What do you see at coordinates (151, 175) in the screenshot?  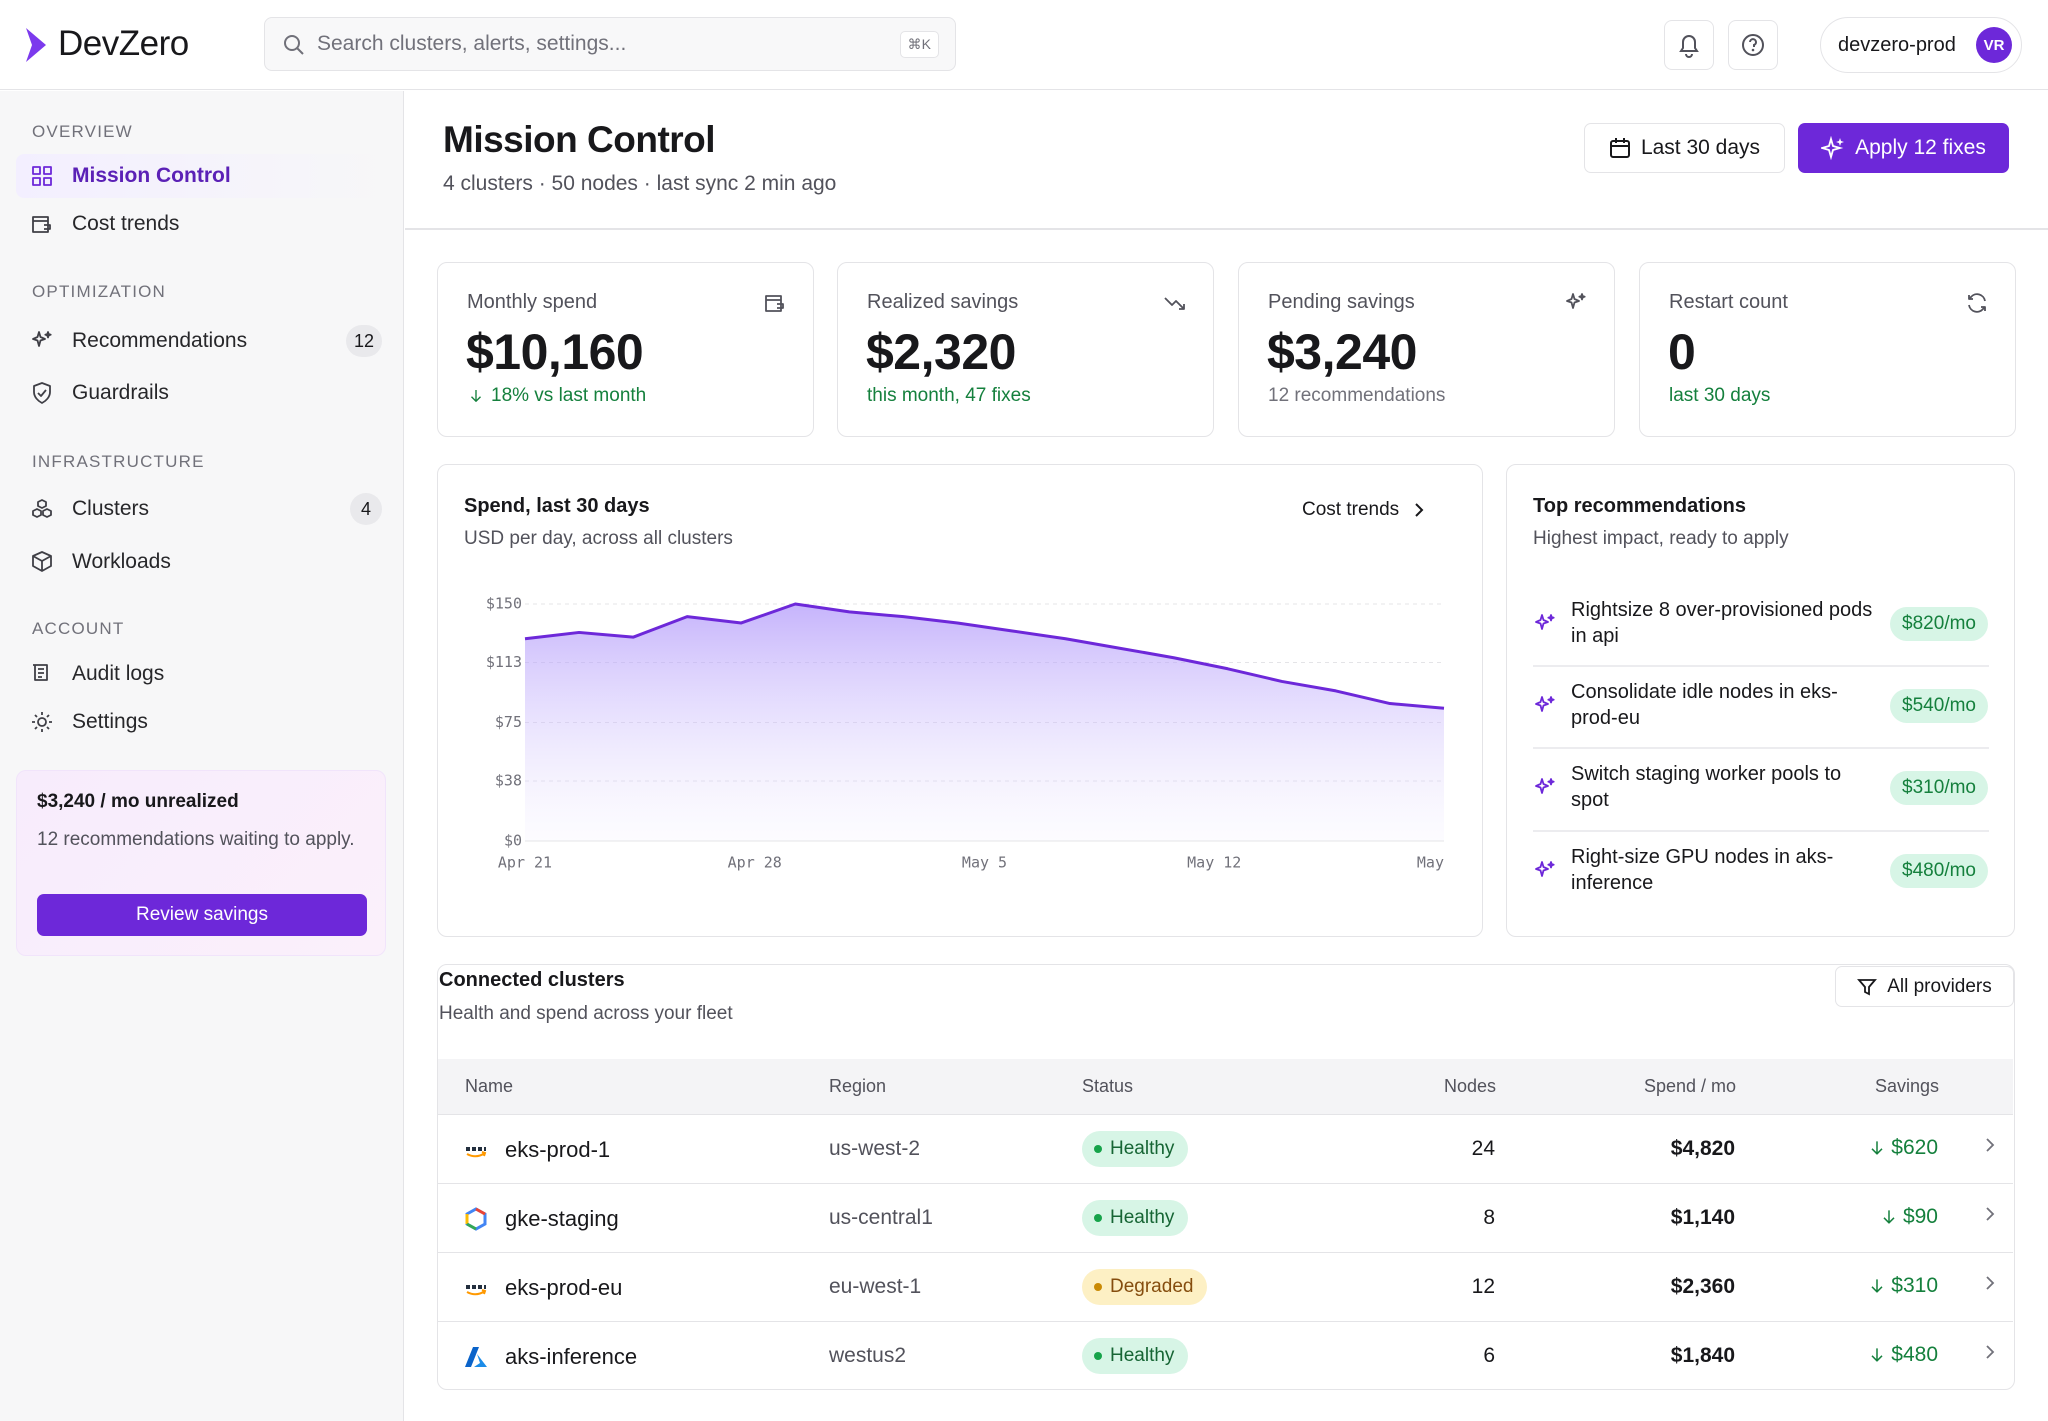 I see `nav-label: Mission Control` at bounding box center [151, 175].